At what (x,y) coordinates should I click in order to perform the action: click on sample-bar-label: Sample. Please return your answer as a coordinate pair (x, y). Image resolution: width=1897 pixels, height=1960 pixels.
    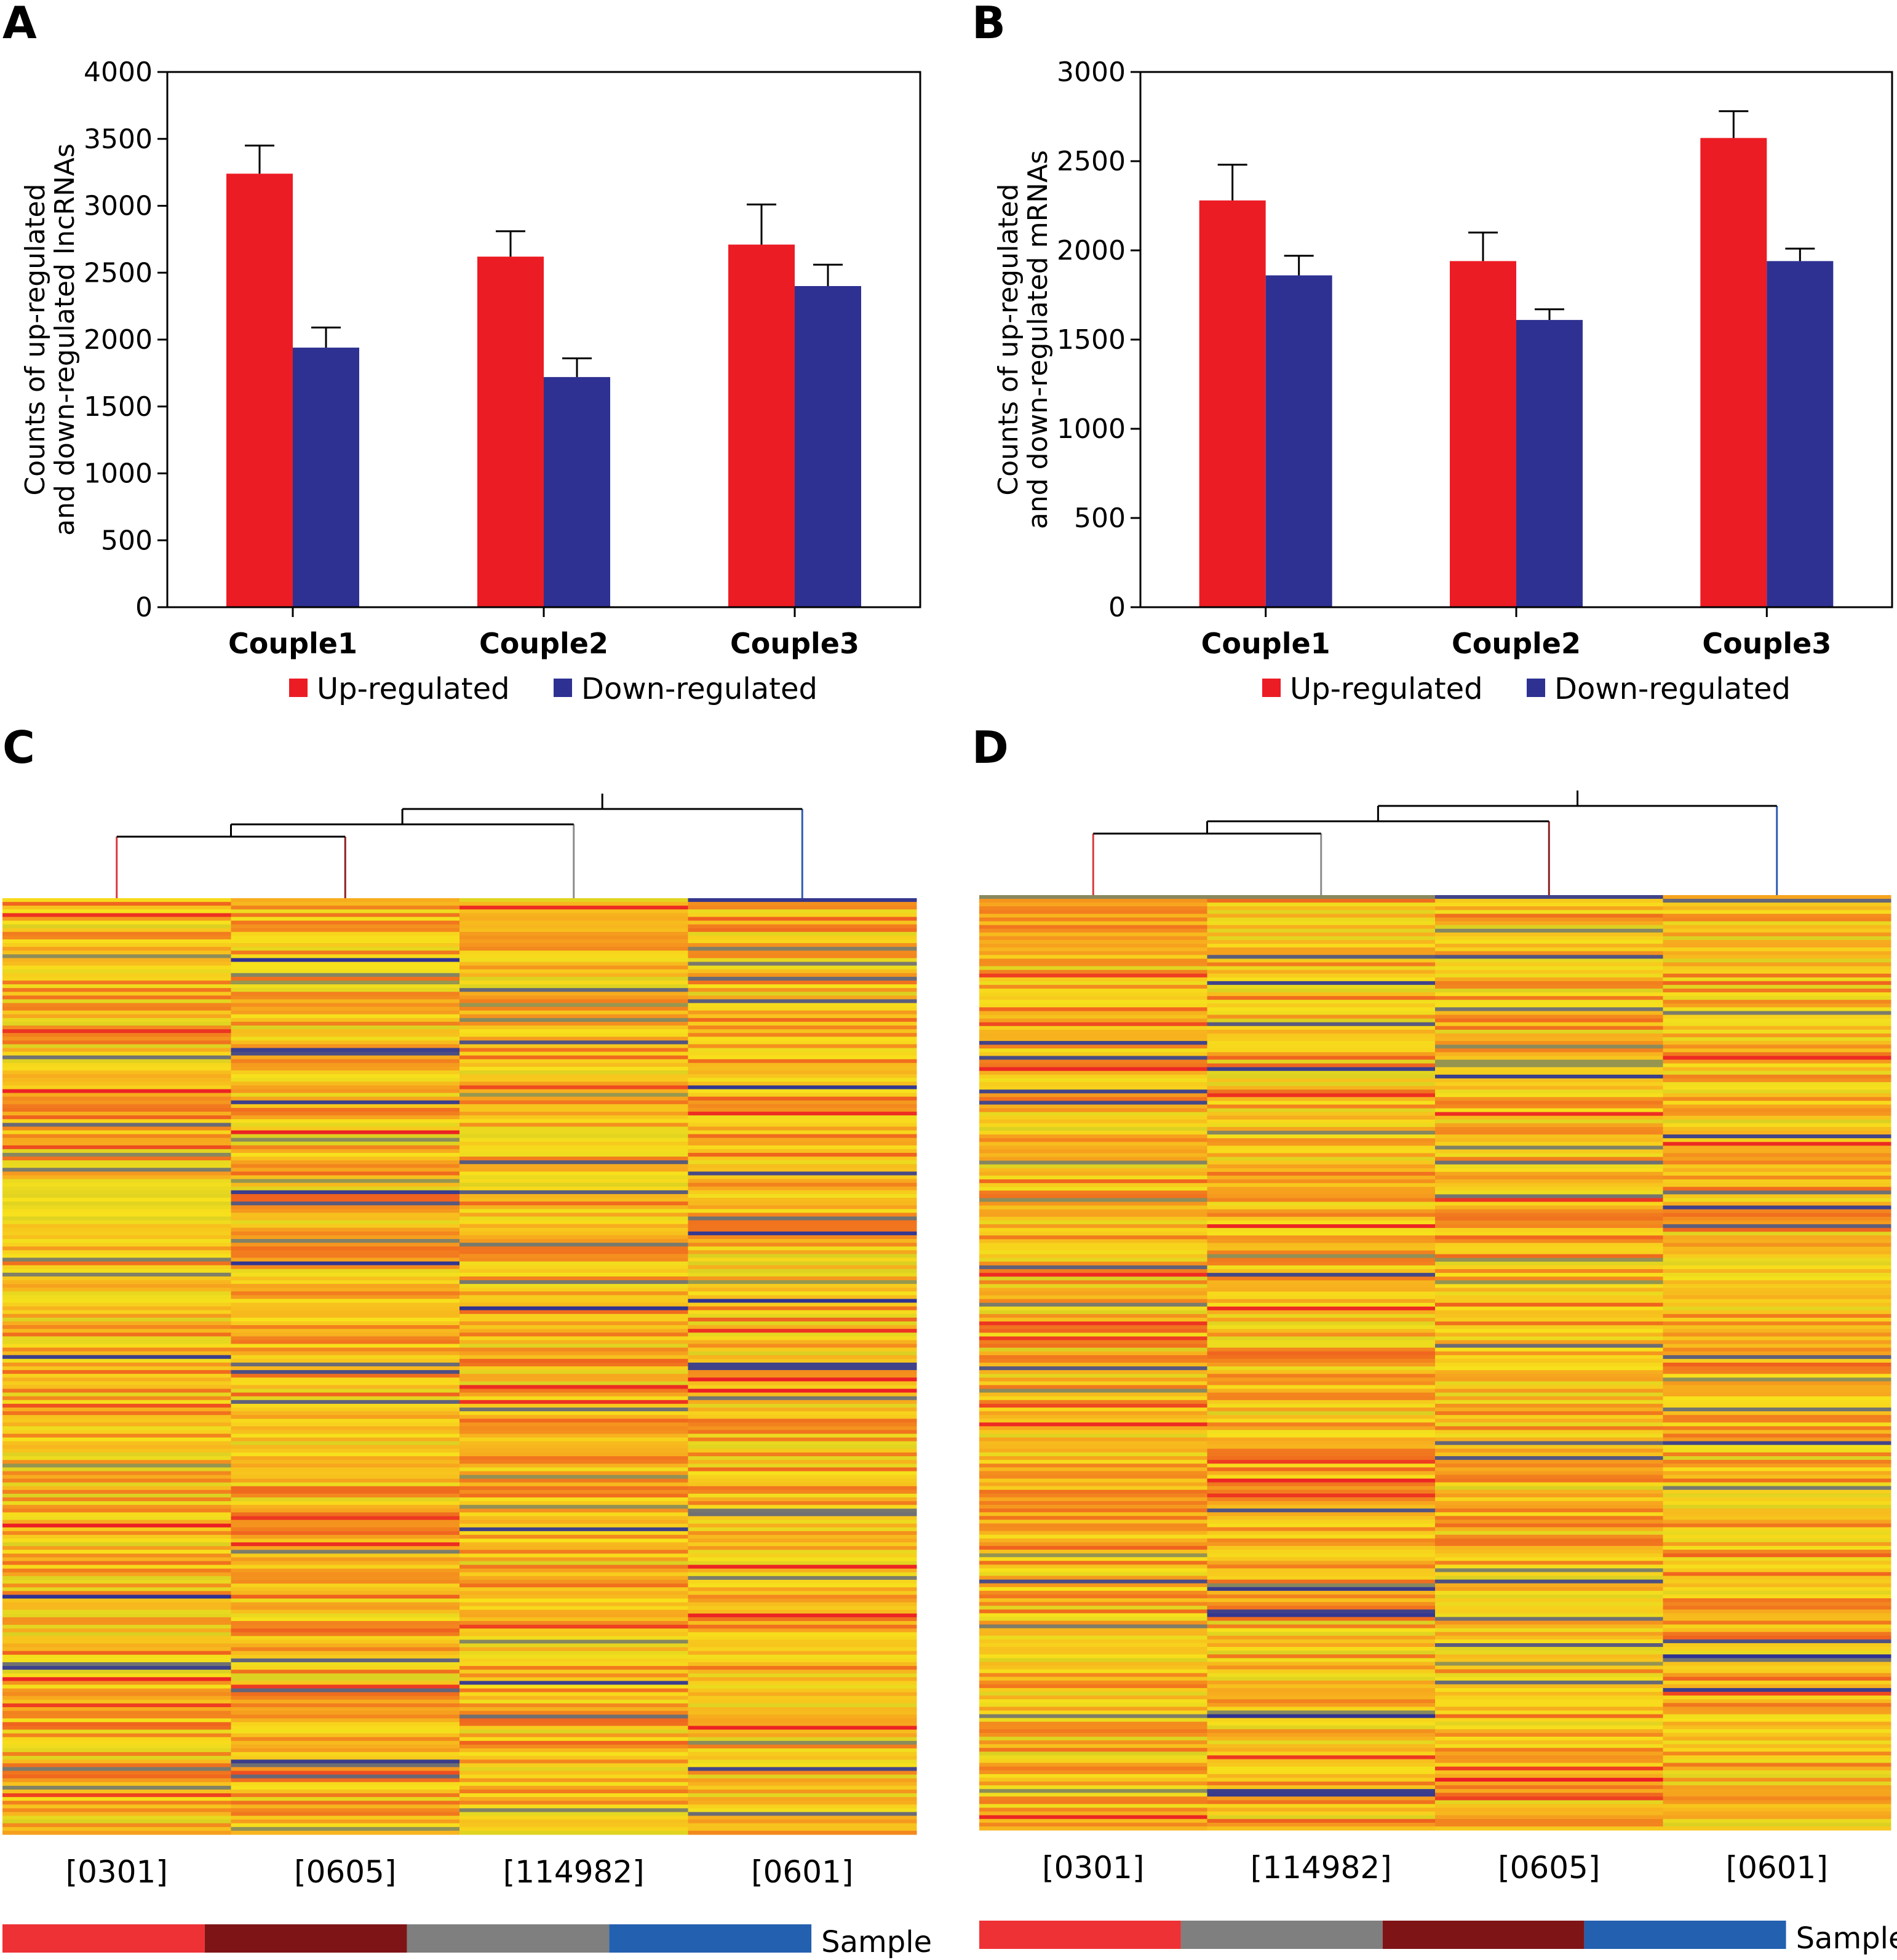
    Looking at the image, I should click on (877, 1942).